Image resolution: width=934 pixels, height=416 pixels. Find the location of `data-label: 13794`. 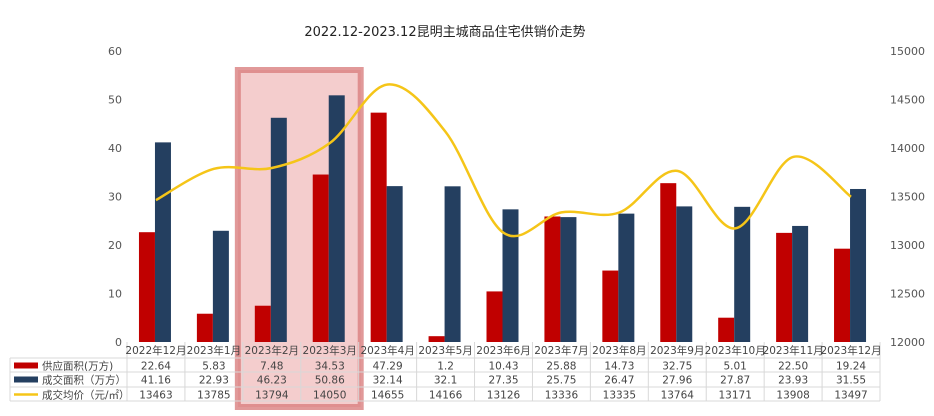

data-label: 13794 is located at coordinates (272, 396).